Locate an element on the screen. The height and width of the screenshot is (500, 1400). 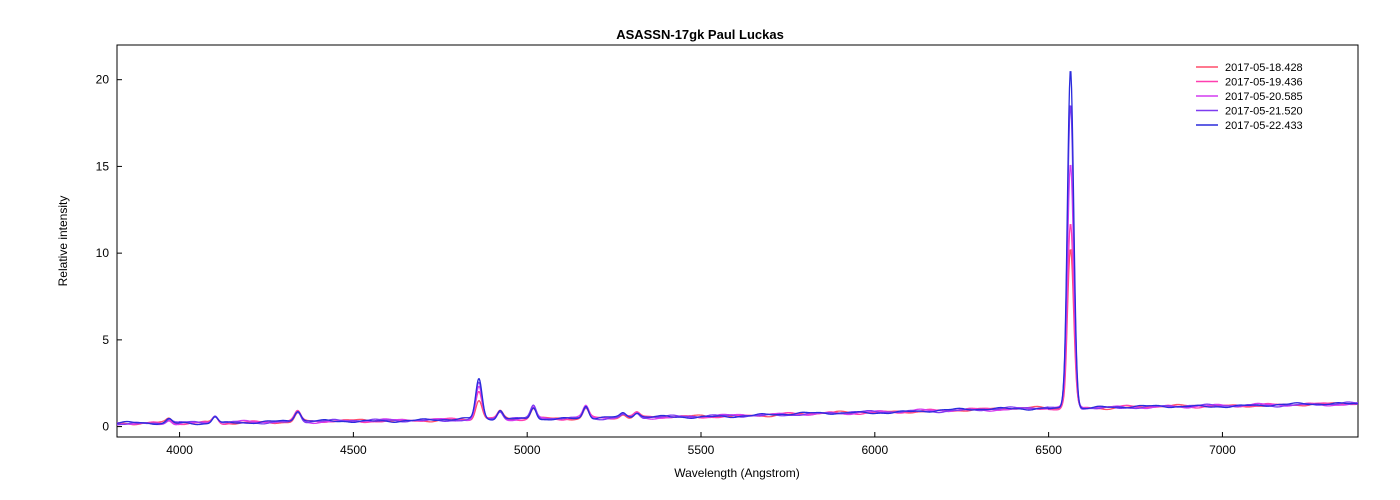
y-tick-label: 15 is located at coordinates (103, 166).